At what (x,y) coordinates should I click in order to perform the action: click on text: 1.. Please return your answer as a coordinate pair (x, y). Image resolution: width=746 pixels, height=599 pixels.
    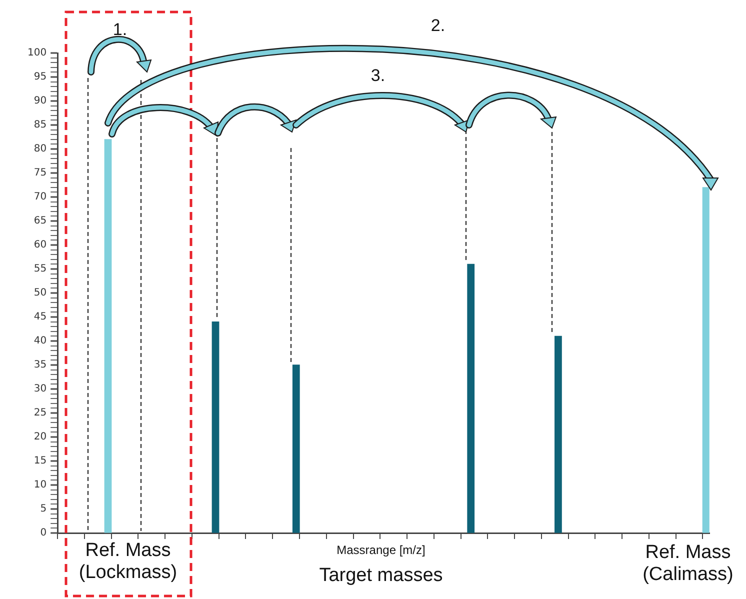
    Looking at the image, I should click on (120, 30).